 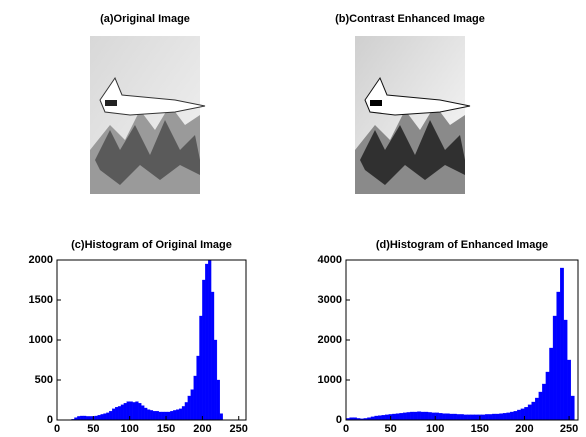 What do you see at coordinates (330, 380) in the screenshot?
I see `y-tick-label: 1000` at bounding box center [330, 380].